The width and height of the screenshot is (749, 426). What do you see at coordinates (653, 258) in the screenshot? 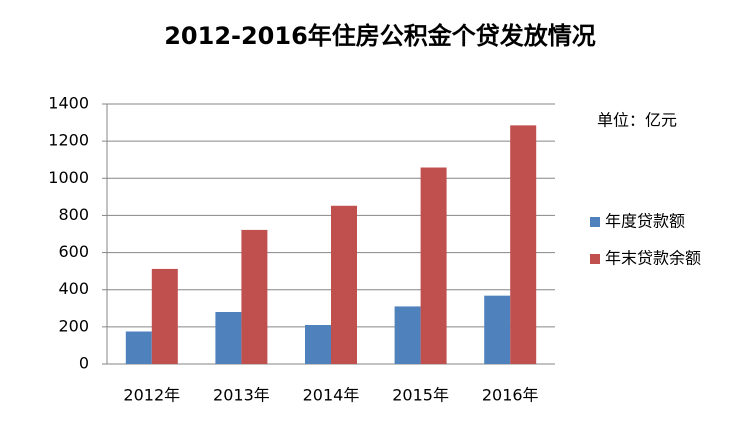
I see `legend-label: 年末贷款余额` at bounding box center [653, 258].